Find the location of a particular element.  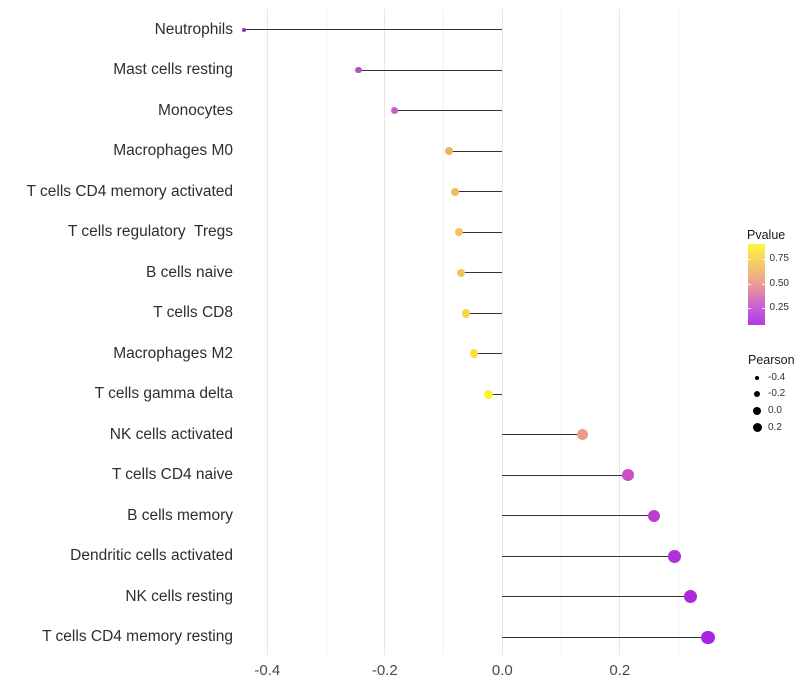

x-tick-label: -0.2 is located at coordinates (384, 670).